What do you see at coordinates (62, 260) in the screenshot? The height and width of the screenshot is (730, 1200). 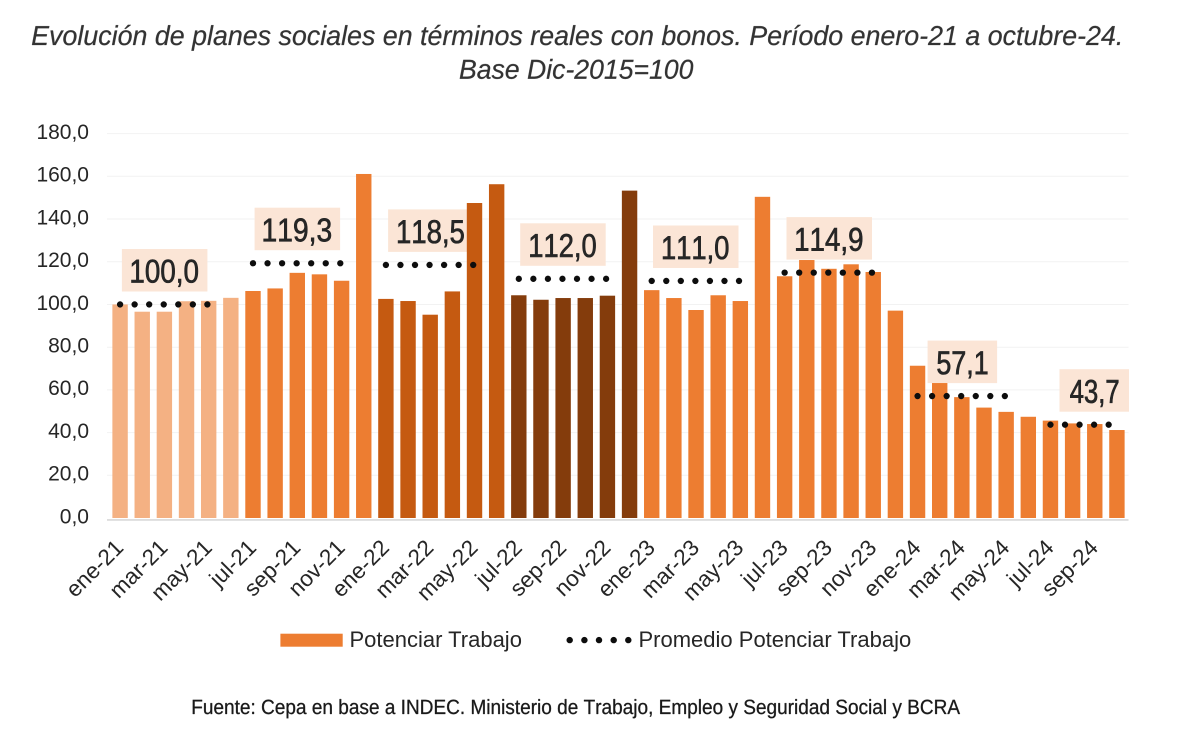 I see `svg-text: 120,0` at bounding box center [62, 260].